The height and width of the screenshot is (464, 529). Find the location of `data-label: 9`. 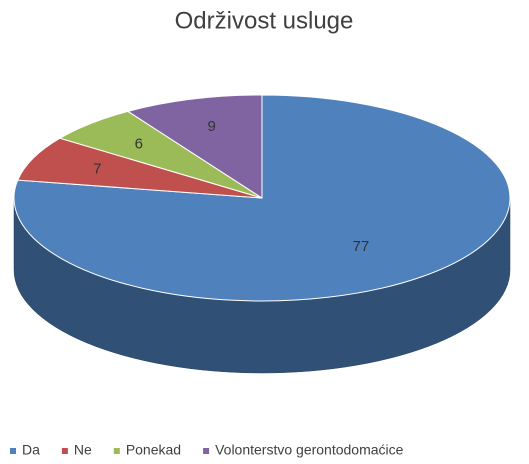

data-label: 9 is located at coordinates (212, 126).